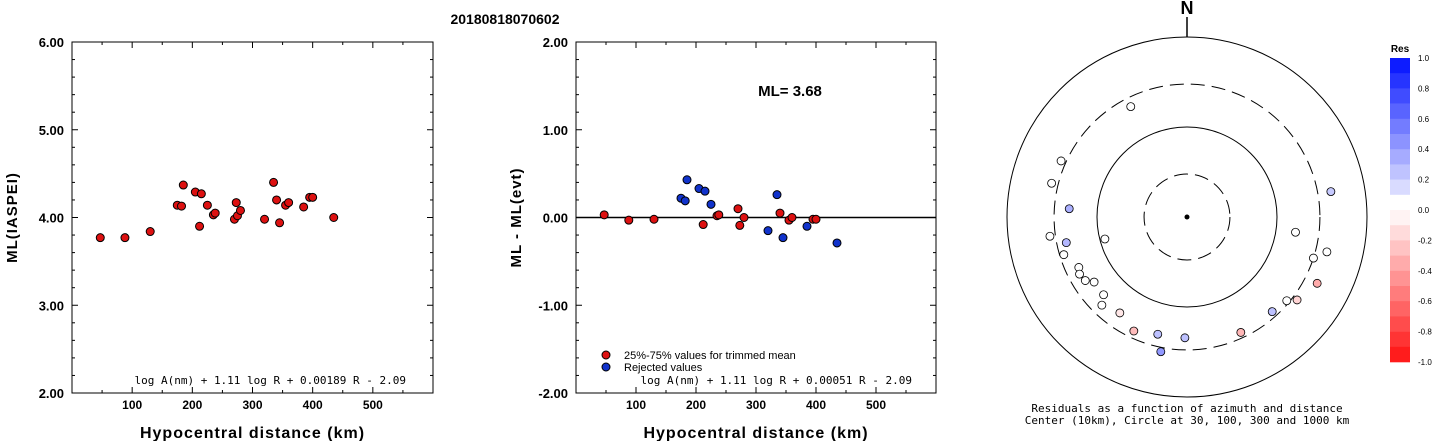 This screenshot has width=1437, height=441. I want to click on colorbar-tick-label: -1.0, so click(1425, 362).